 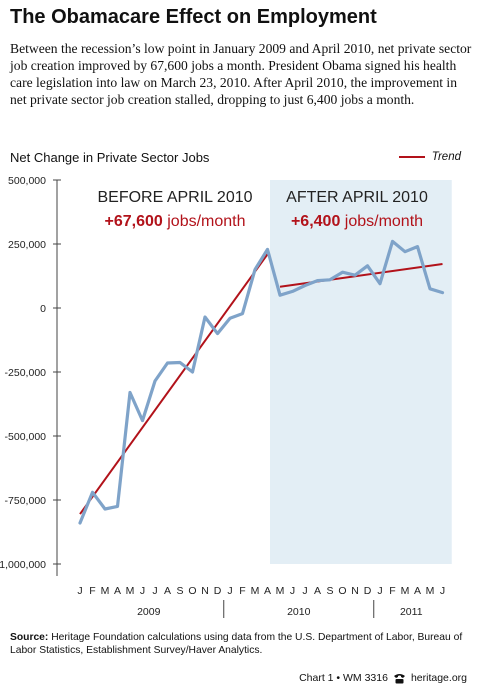 I want to click on page-title: The Obamacare Effect on Employment, so click(x=193, y=17).